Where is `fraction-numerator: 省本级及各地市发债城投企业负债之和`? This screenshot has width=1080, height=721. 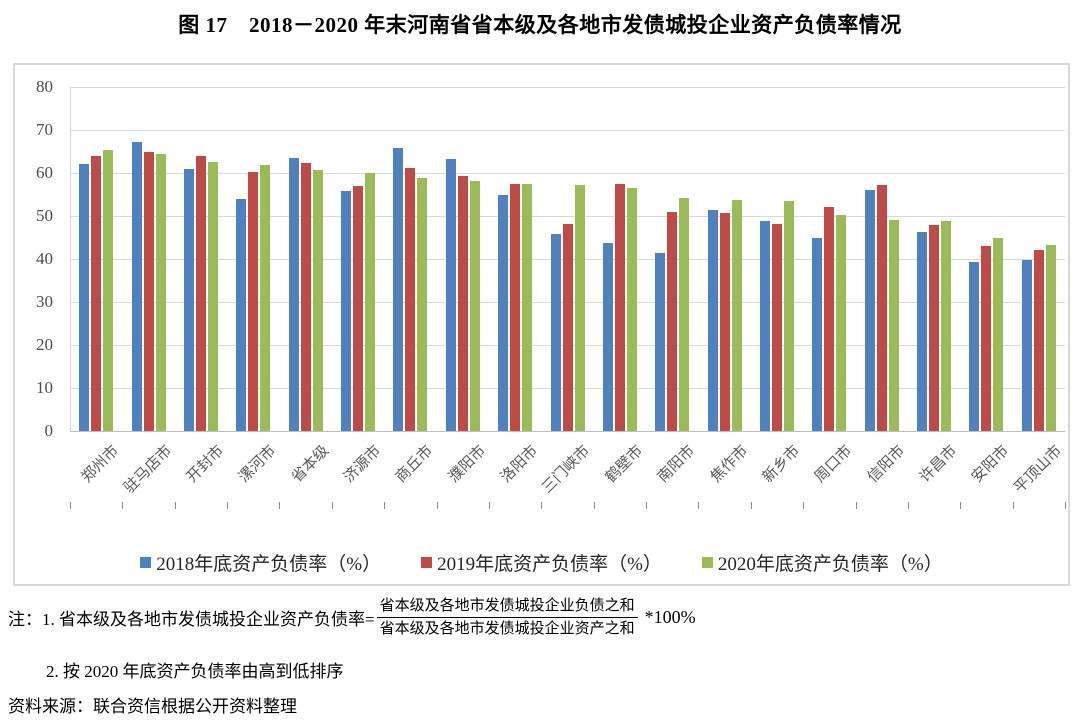
fraction-numerator: 省本级及各地市发债城投企业负债之和 is located at coordinates (507, 607).